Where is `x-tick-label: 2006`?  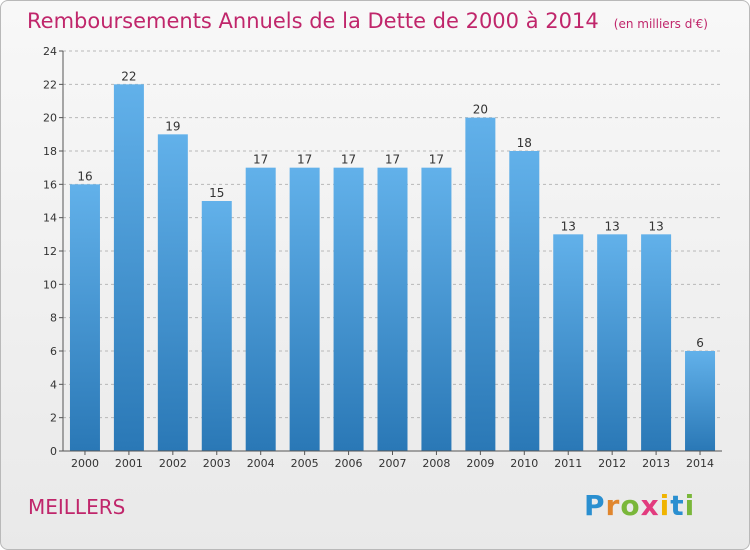
x-tick-label: 2006 is located at coordinates (349, 463).